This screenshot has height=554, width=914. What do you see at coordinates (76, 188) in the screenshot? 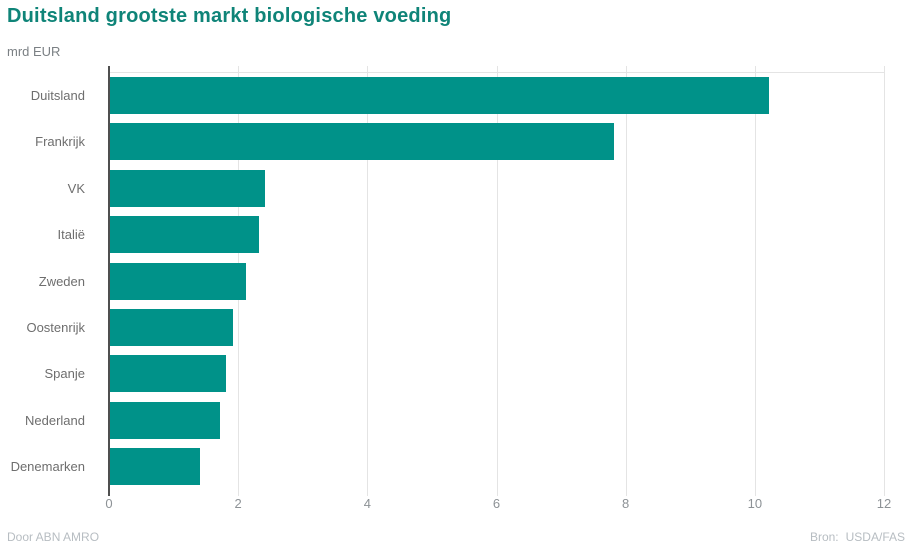
I see `y-axis-label-vk: VK` at bounding box center [76, 188].